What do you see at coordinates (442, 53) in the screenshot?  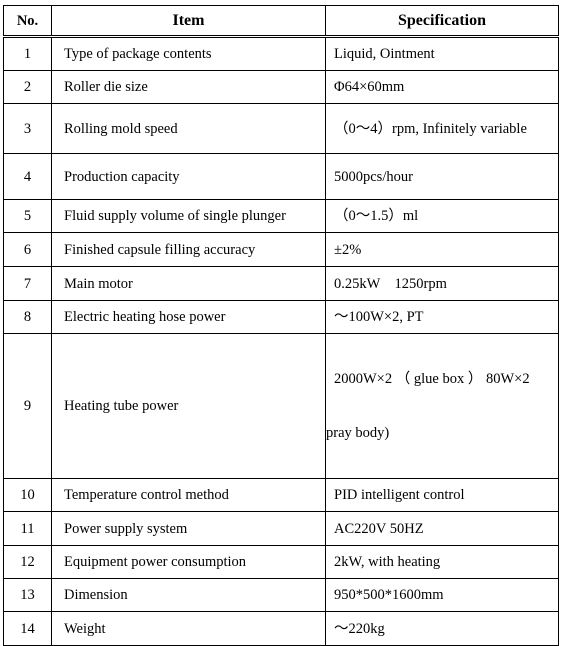 I see `spec-cell: Liquid, Ointment` at bounding box center [442, 53].